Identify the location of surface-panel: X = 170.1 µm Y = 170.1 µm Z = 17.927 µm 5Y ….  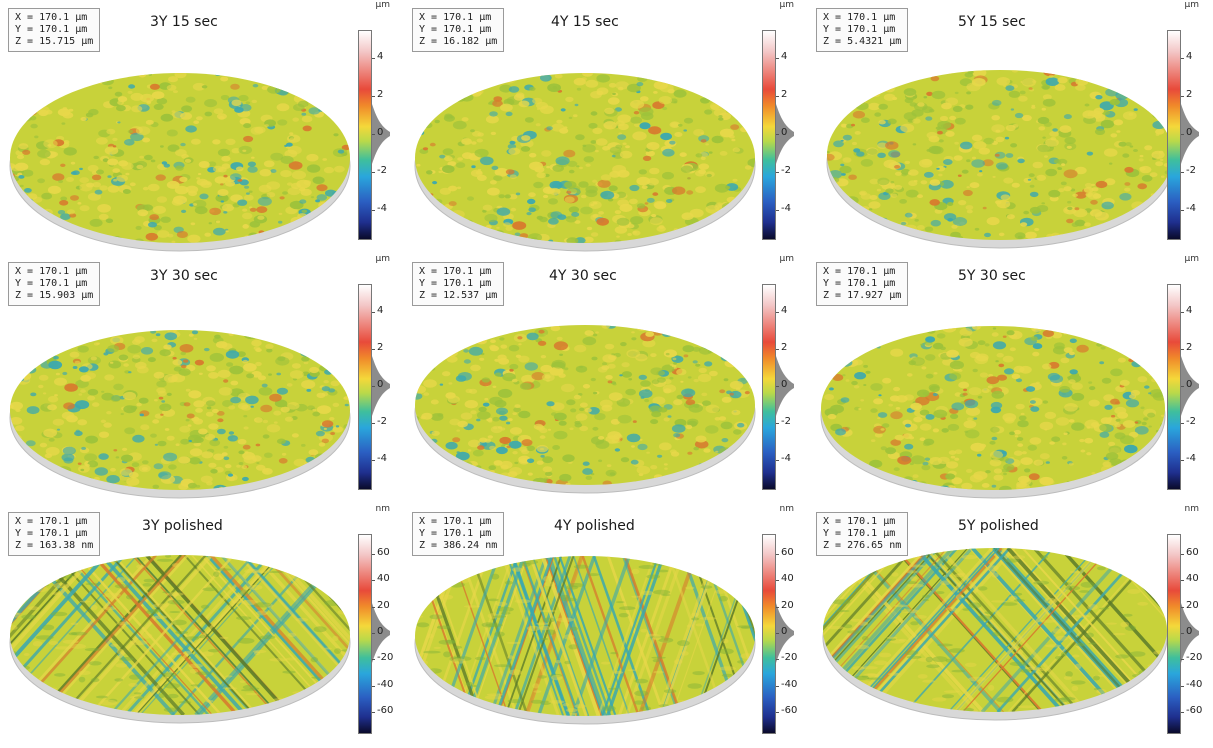
(1010, 379).